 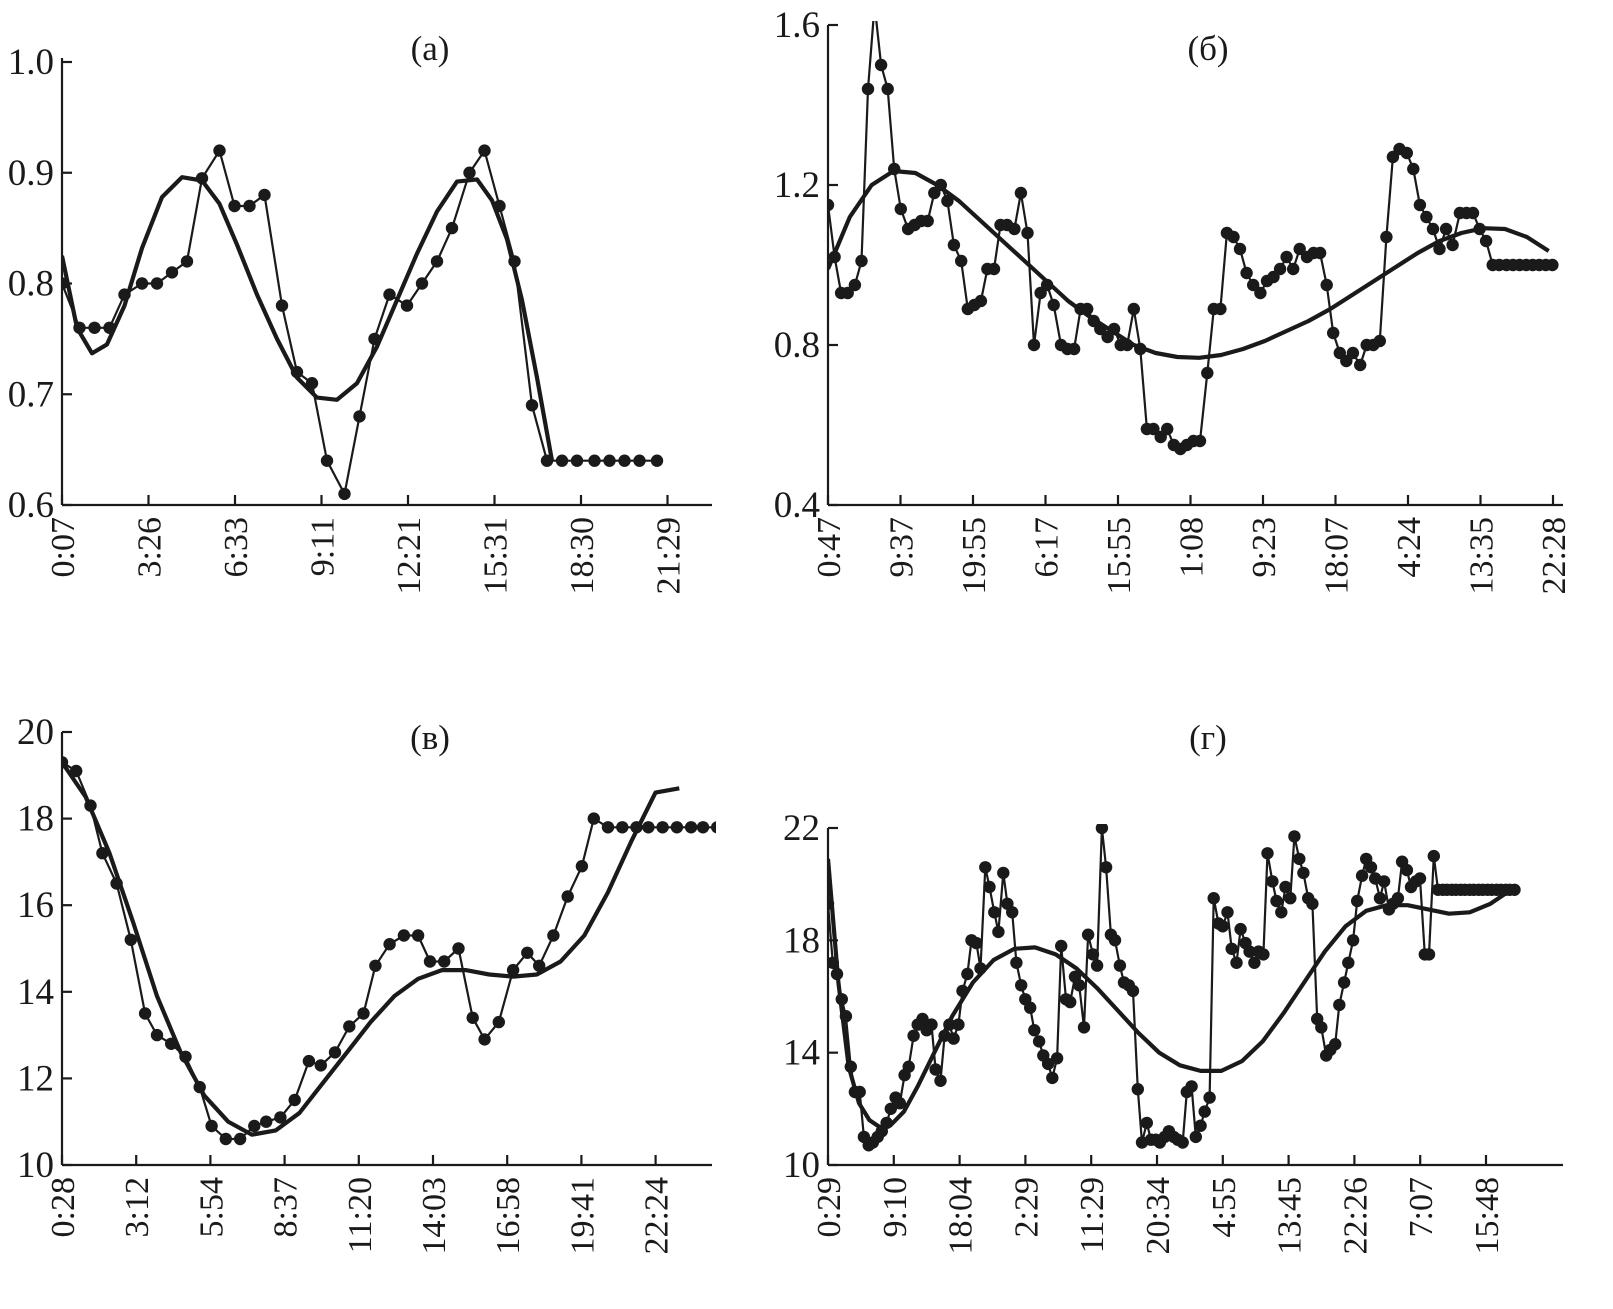 What do you see at coordinates (1026, 1207) in the screenshot?
I see `x-tick-label: 2:29` at bounding box center [1026, 1207].